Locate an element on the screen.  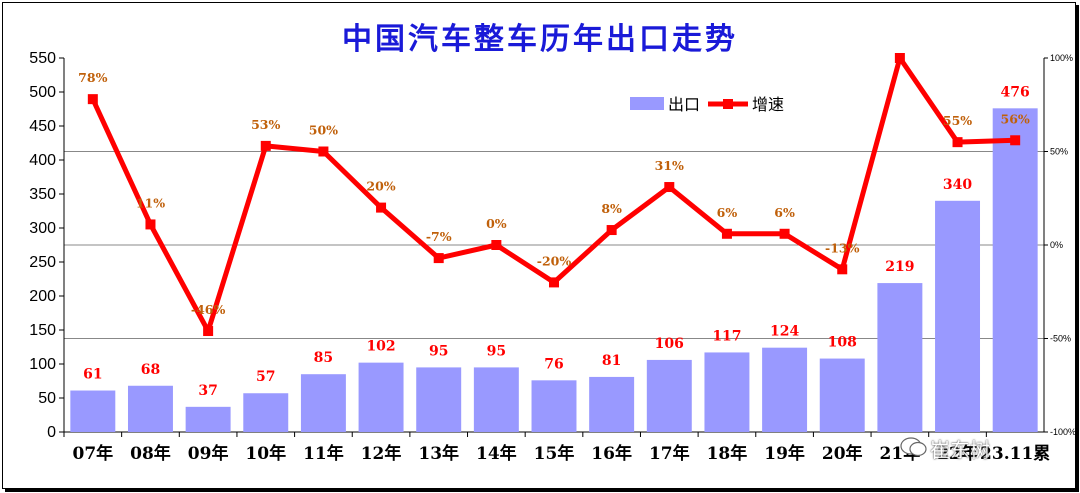
y-tick-label: 300 is located at coordinates (42, 228).